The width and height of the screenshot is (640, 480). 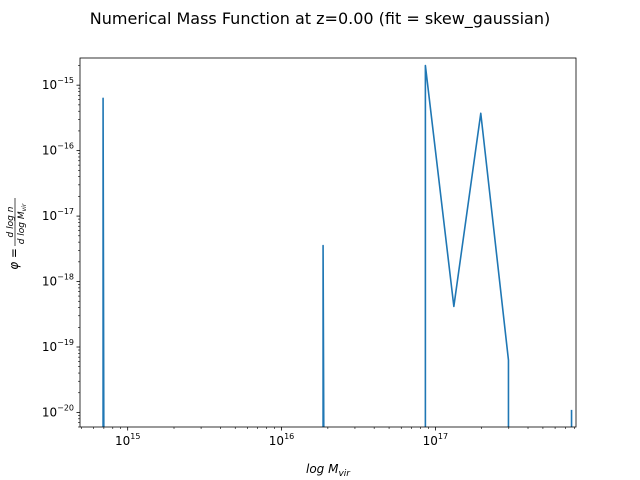 What do you see at coordinates (322, 469) in the screenshot?
I see `x-axis-label-main: log M` at bounding box center [322, 469].